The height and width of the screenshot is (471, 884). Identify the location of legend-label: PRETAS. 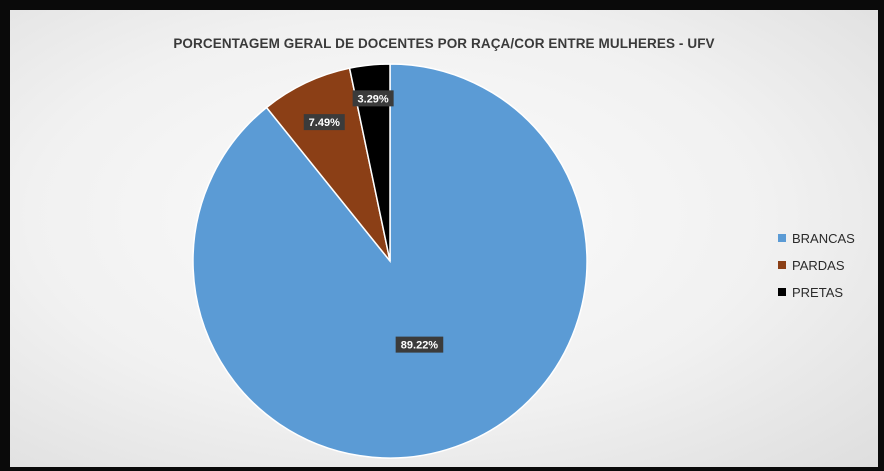
(818, 292).